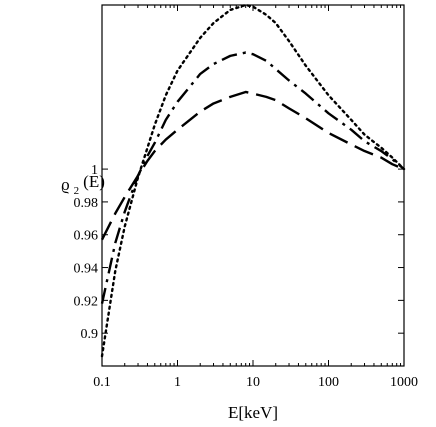 Image resolution: width=436 pixels, height=427 pixels. I want to click on y-tick-label: 0.9, so click(90, 334).